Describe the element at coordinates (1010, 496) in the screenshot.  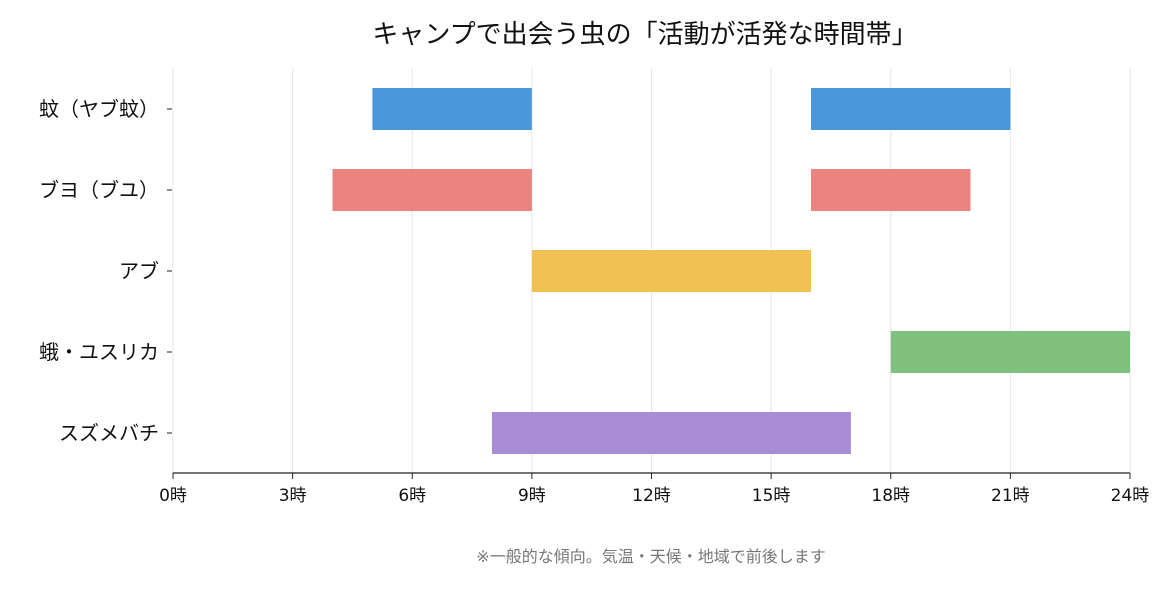
I see `x-tick-label: 21時` at that location.